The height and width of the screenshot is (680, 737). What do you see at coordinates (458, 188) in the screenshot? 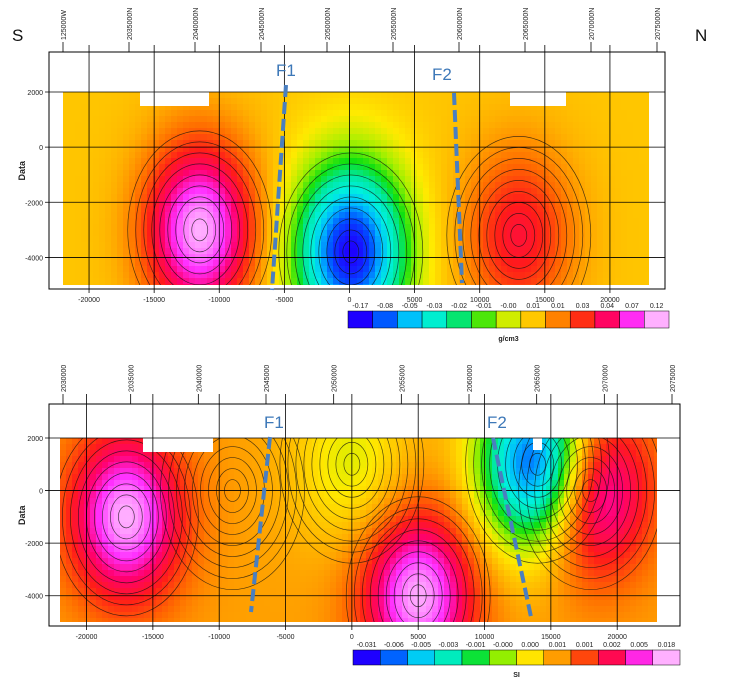
I see `fault-line` at bounding box center [458, 188].